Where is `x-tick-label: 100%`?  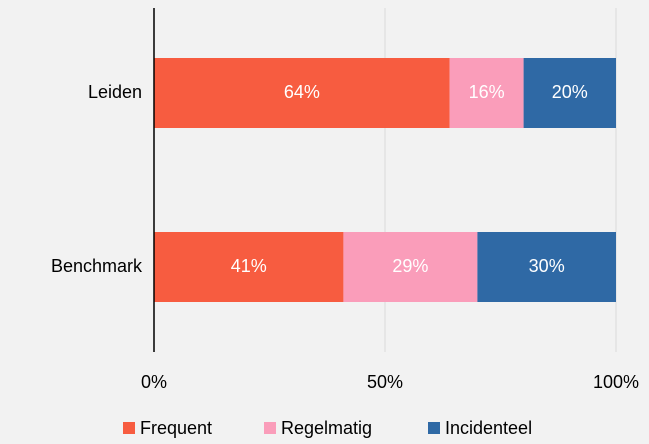 x-tick-label: 100% is located at coordinates (616, 382).